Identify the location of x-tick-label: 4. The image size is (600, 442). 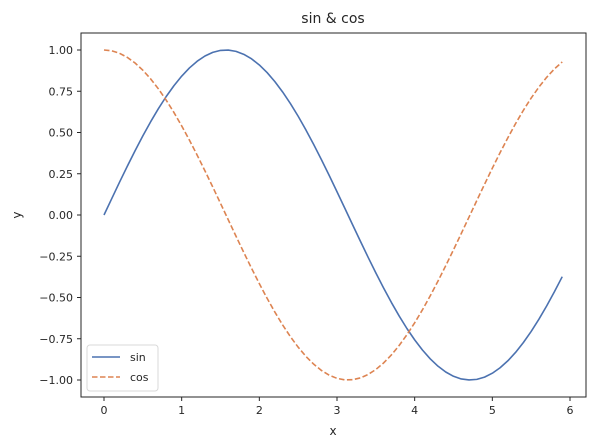
(414, 410).